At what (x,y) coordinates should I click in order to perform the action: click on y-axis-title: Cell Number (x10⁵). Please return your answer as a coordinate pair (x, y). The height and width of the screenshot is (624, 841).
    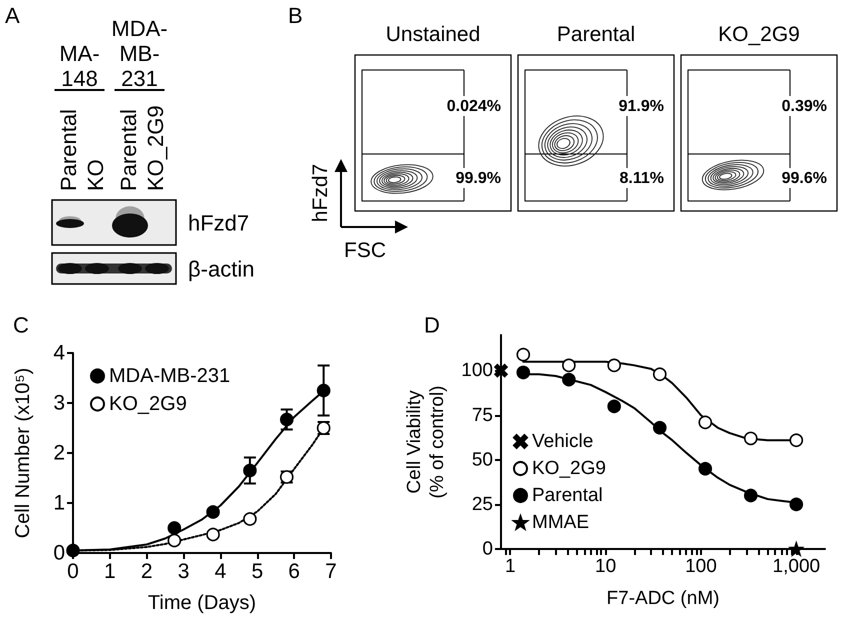
    Looking at the image, I should click on (23, 453).